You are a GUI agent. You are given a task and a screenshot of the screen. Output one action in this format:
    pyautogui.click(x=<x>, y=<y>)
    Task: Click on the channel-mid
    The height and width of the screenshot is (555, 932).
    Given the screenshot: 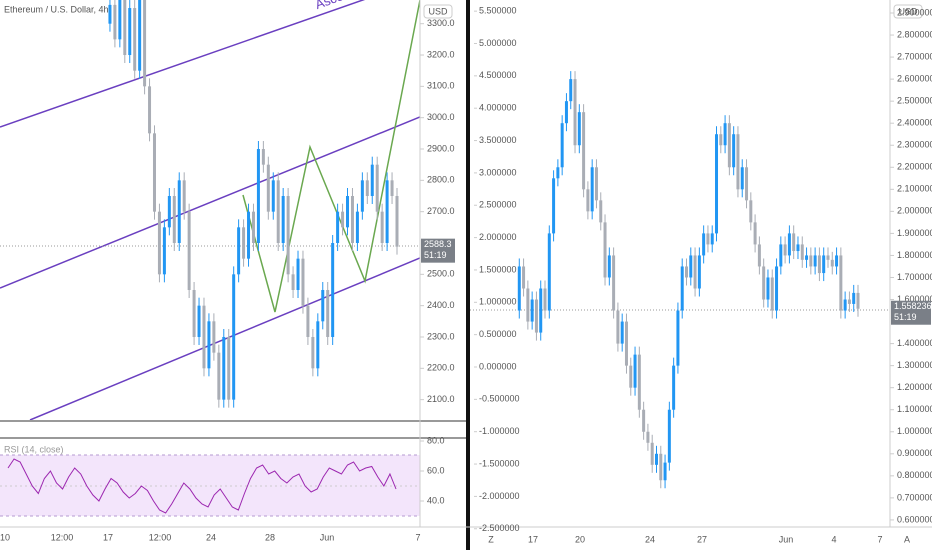 What is the action you would take?
    pyautogui.click(x=210, y=202)
    